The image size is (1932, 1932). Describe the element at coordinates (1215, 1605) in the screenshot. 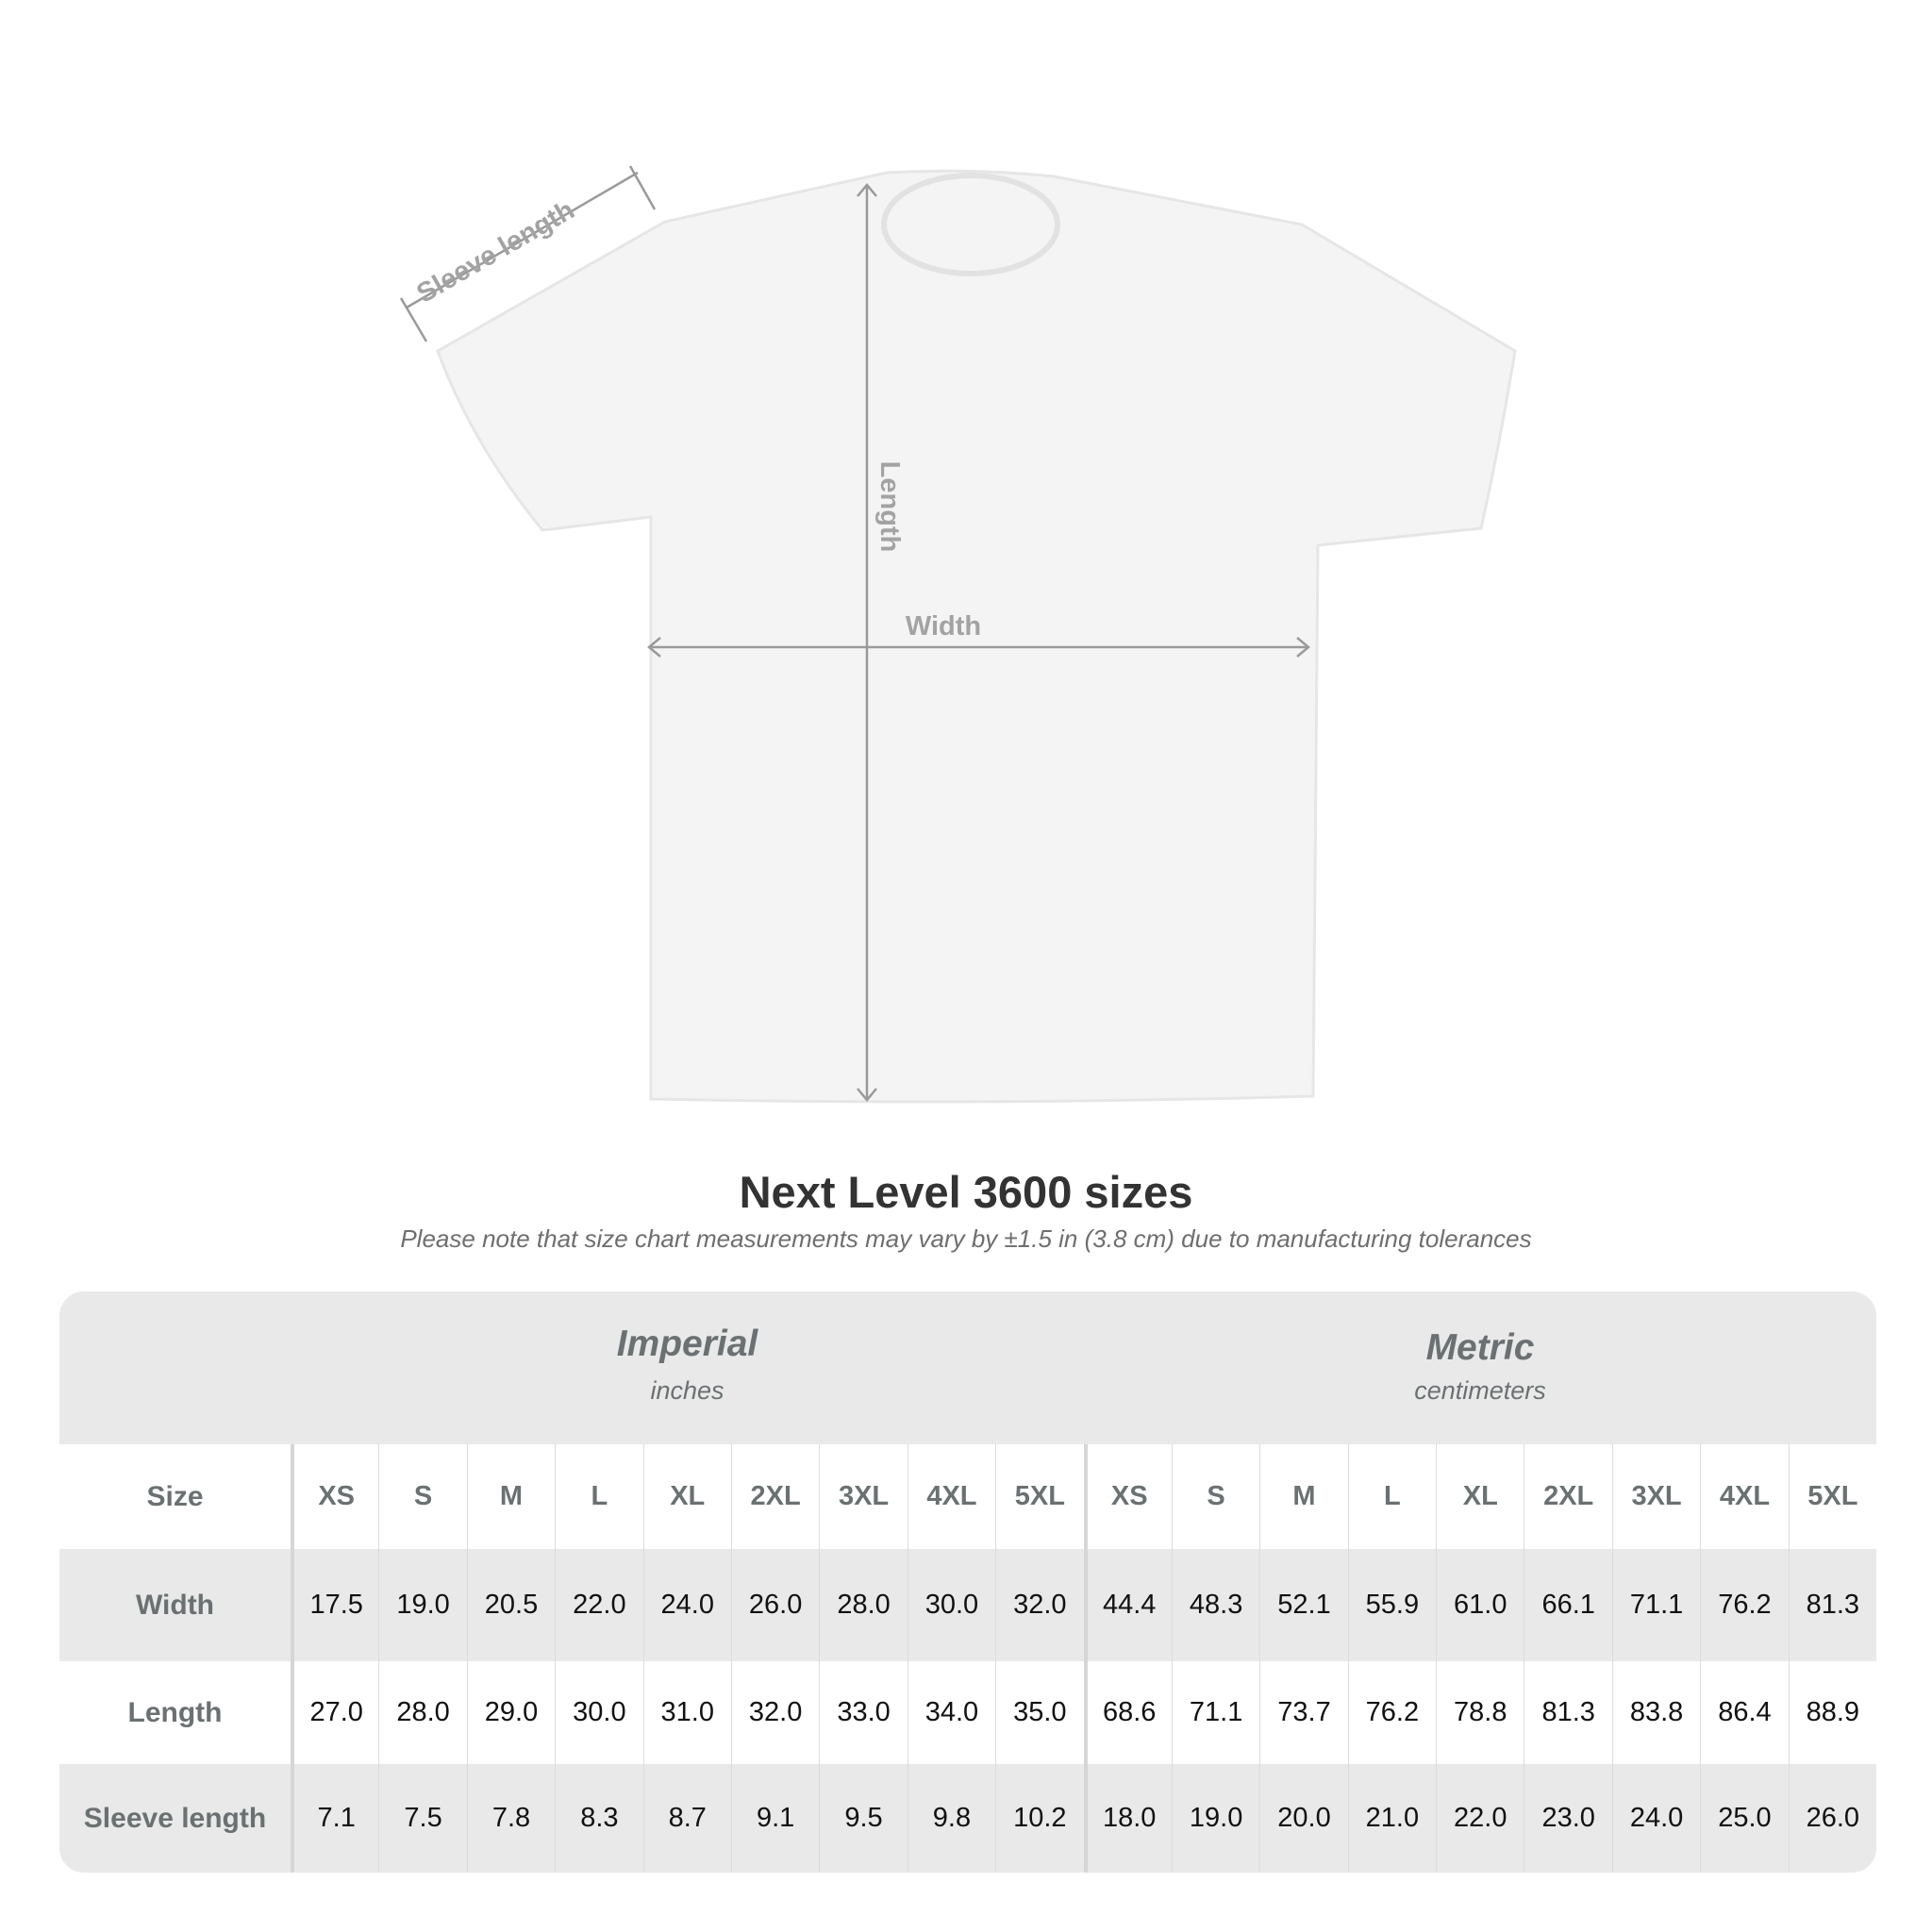

I see `metric-value-cell: 48.3` at that location.